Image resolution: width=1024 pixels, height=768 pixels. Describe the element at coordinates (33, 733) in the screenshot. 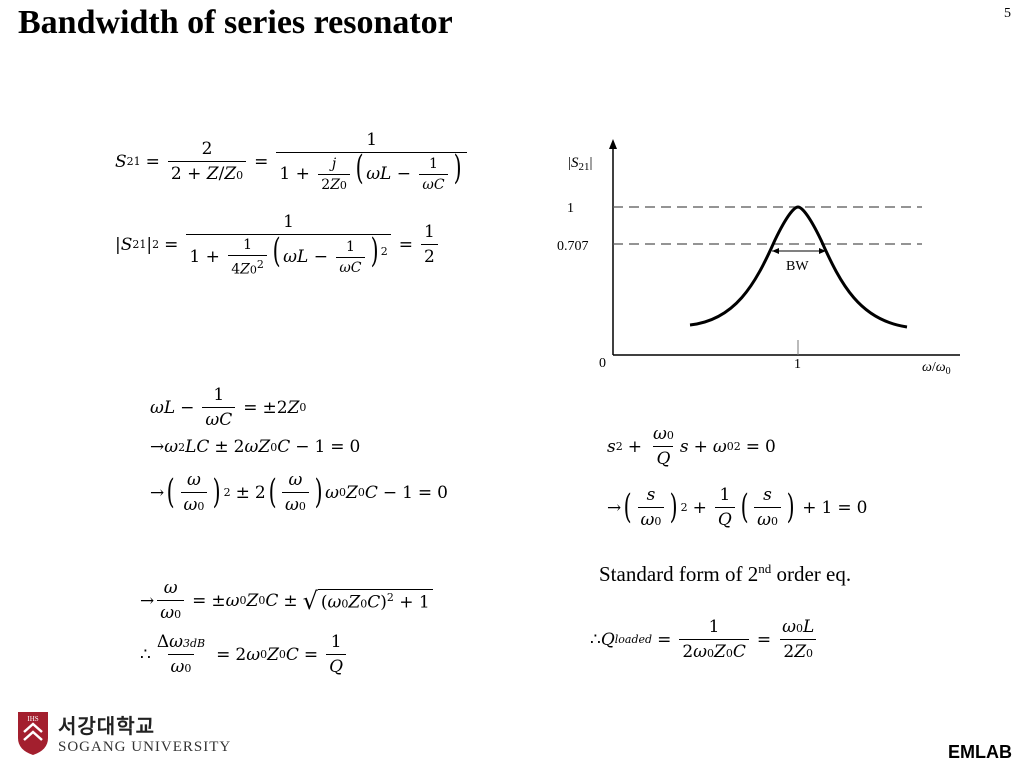

I see `university-emblem: IHS` at that location.